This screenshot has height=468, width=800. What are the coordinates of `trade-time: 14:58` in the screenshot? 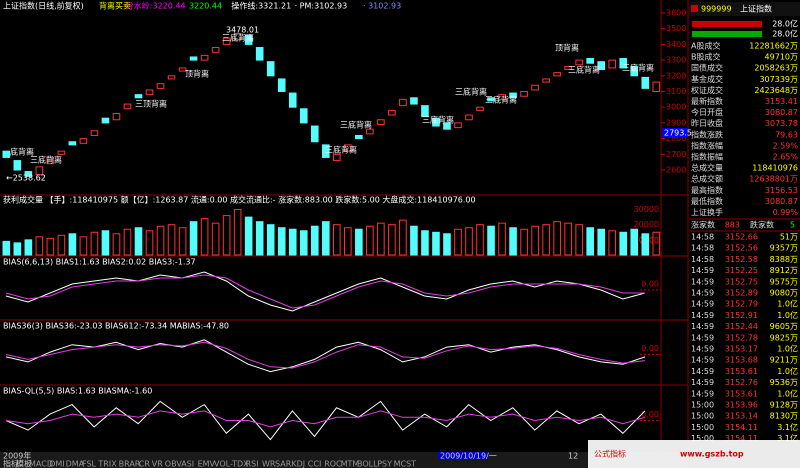 It's located at (702, 259).